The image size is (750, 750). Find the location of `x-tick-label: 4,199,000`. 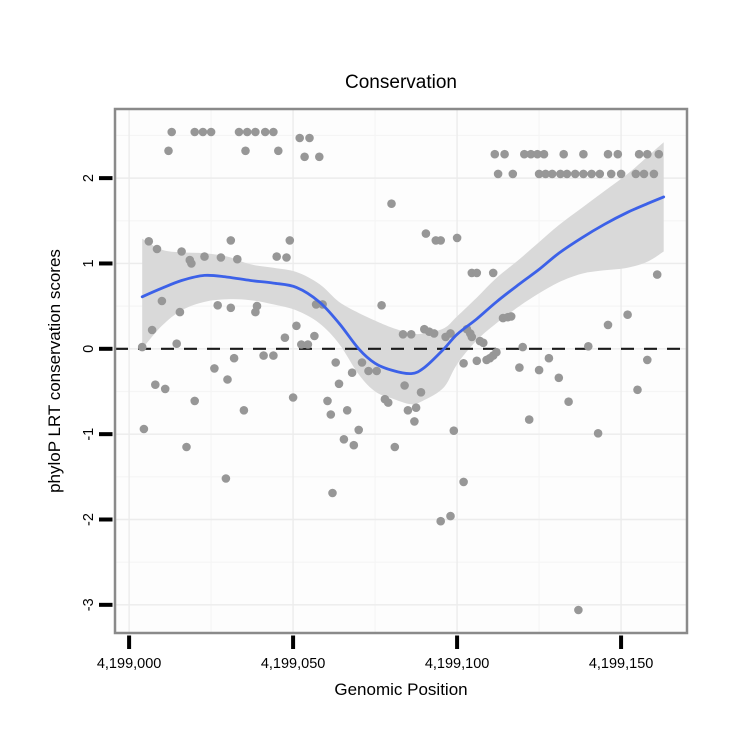

x-tick-label: 4,199,000 is located at coordinates (129, 664).